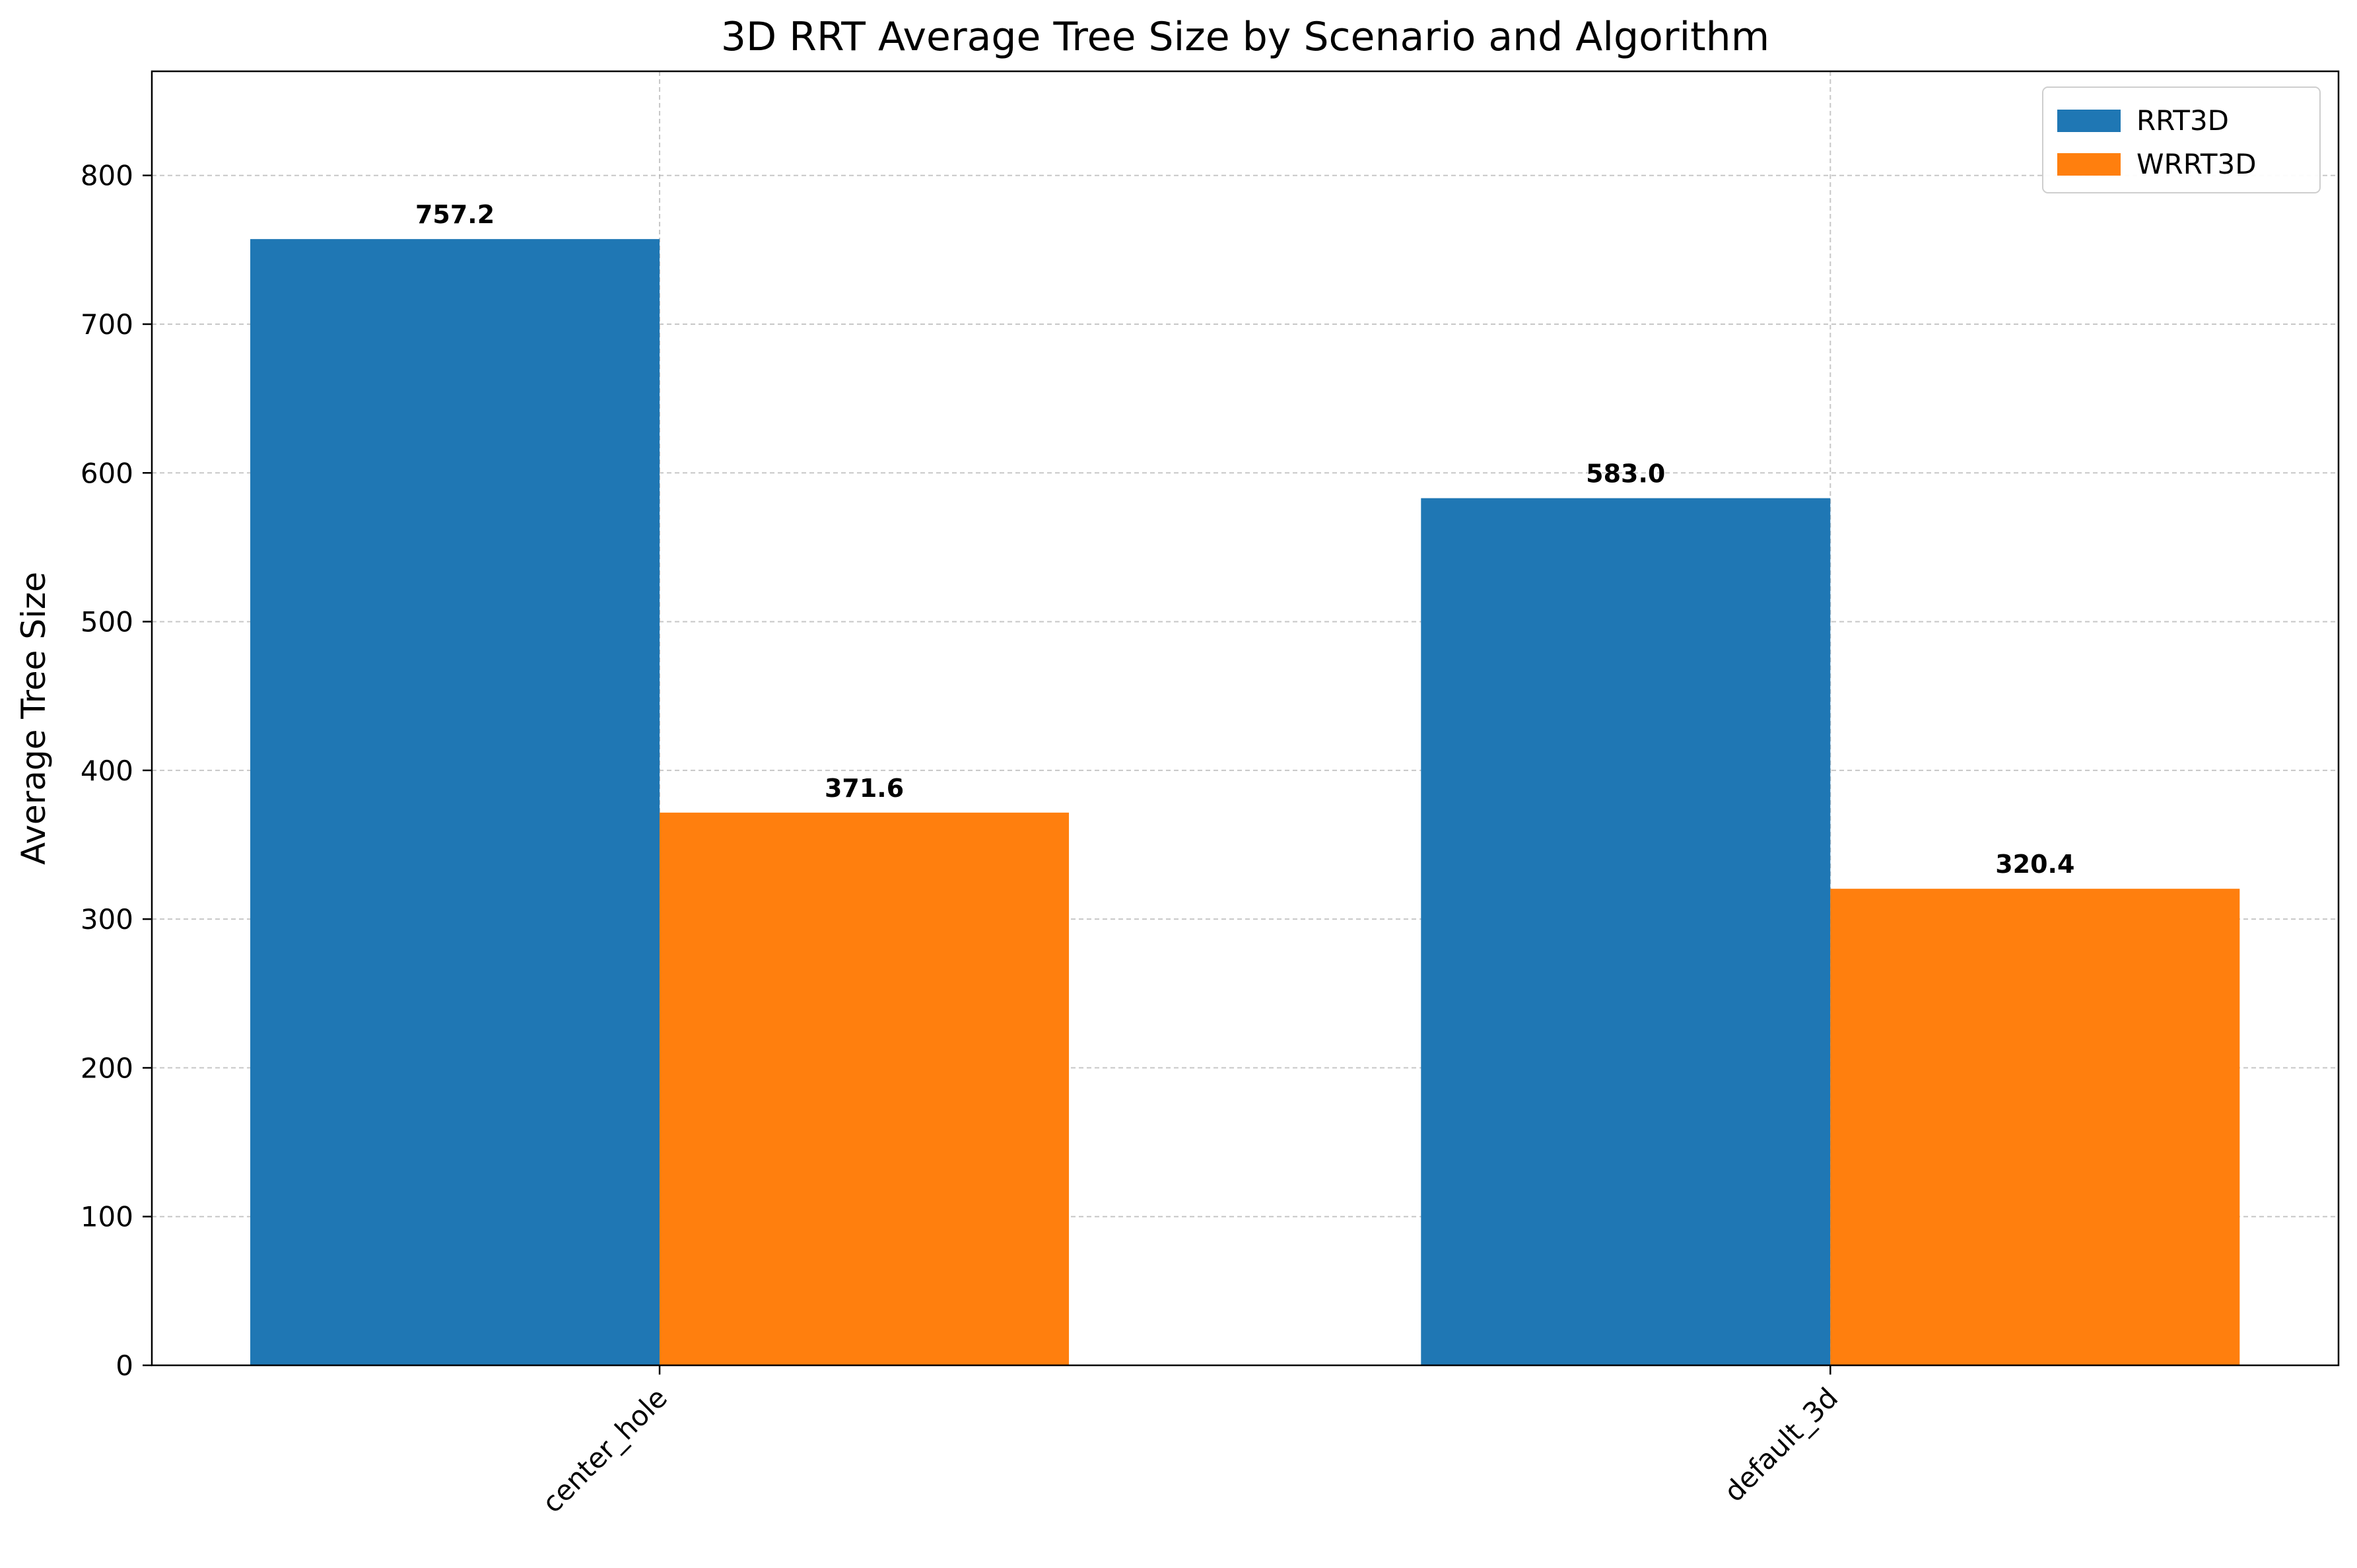 Image resolution: width=2357 pixels, height=1568 pixels. What do you see at coordinates (1625, 474) in the screenshot?
I see `bar-value-label: 583.0` at bounding box center [1625, 474].